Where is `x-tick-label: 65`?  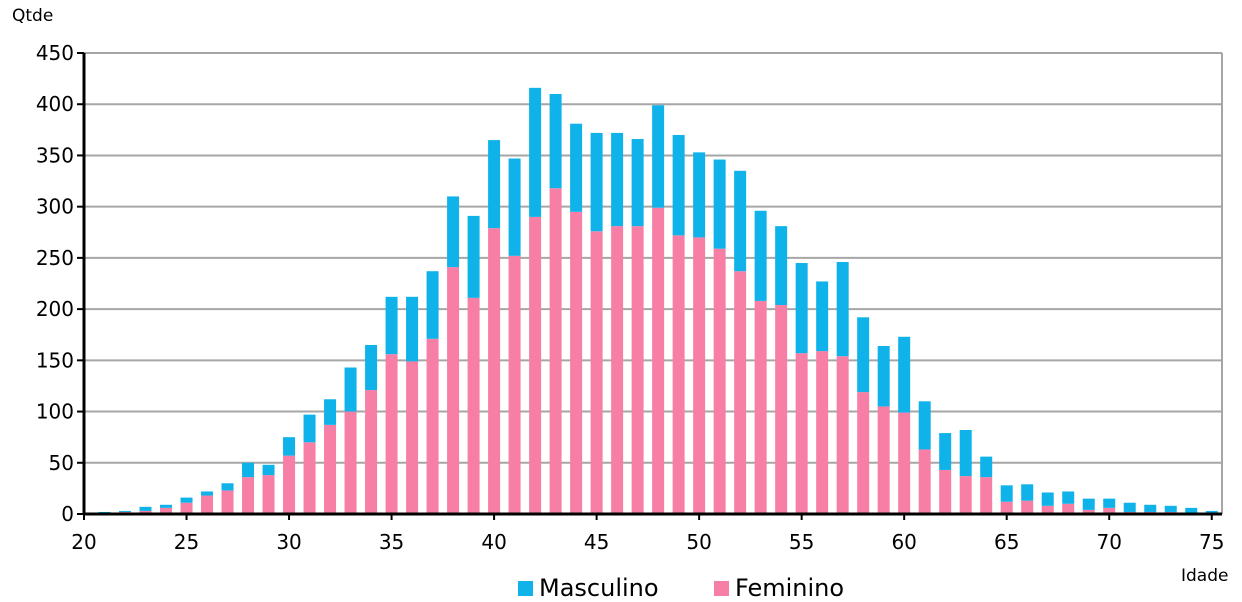
x-tick-label: 65 is located at coordinates (1006, 542).